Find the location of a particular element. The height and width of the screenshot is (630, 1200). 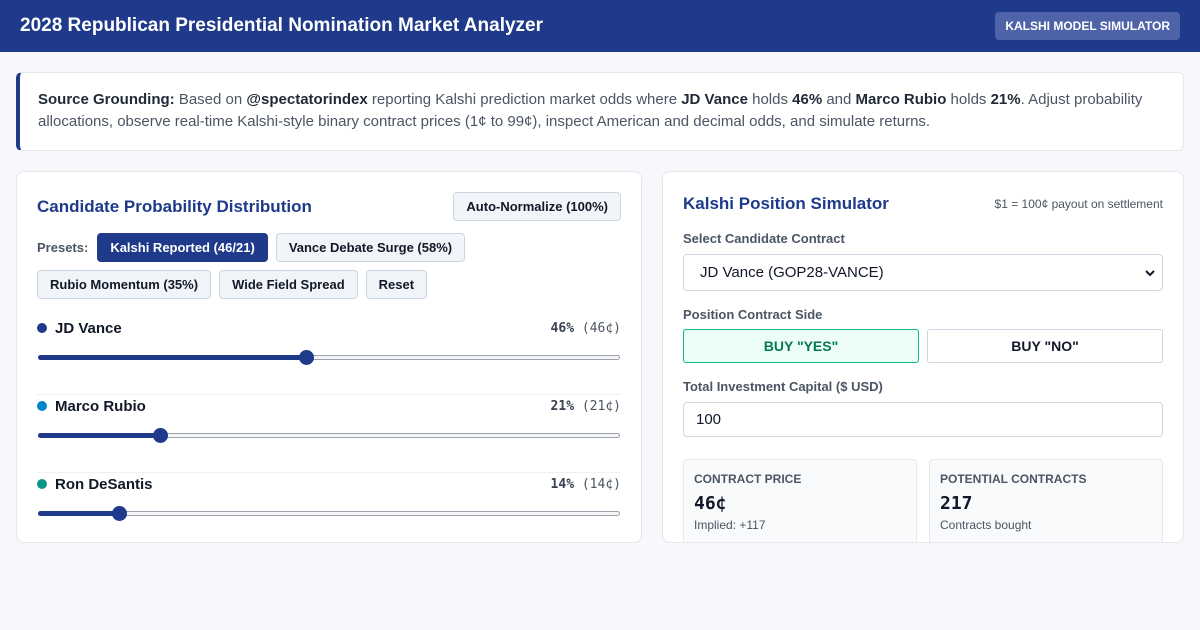

stat-value: 217 is located at coordinates (956, 503).